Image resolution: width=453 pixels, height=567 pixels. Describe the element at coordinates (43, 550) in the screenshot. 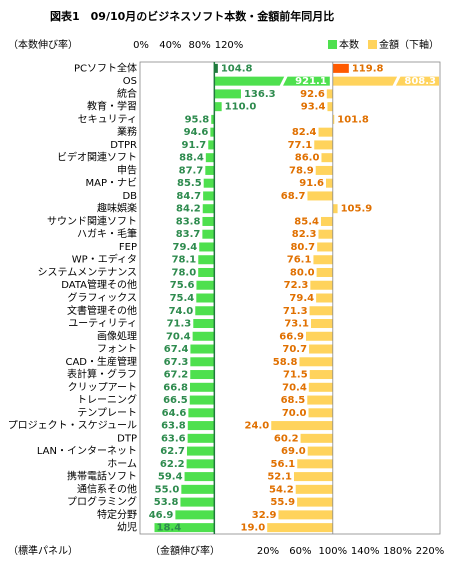

I see `note: （標準パネル）` at that location.